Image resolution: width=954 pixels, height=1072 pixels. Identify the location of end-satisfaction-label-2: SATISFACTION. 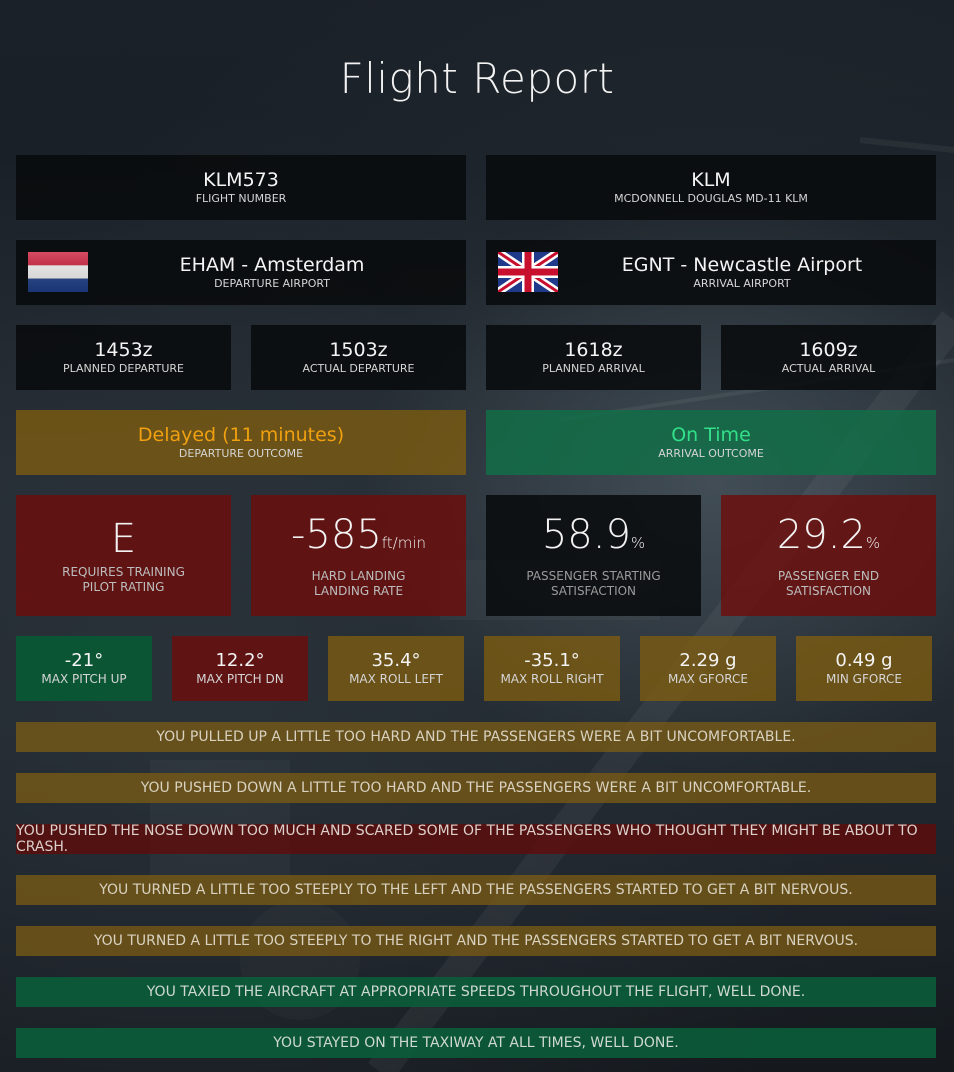
(828, 590).